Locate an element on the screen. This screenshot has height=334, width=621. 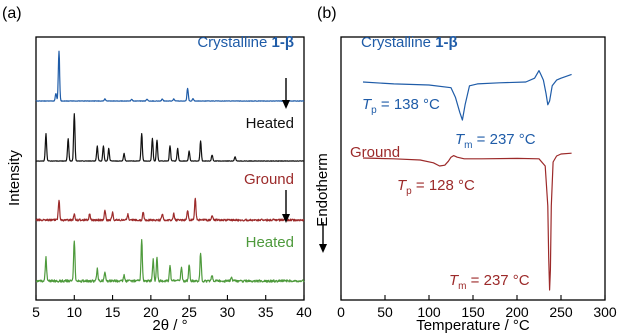
panel-b-xticks: 0 50 100 150 200 250 300 is located at coordinates (477, 307).